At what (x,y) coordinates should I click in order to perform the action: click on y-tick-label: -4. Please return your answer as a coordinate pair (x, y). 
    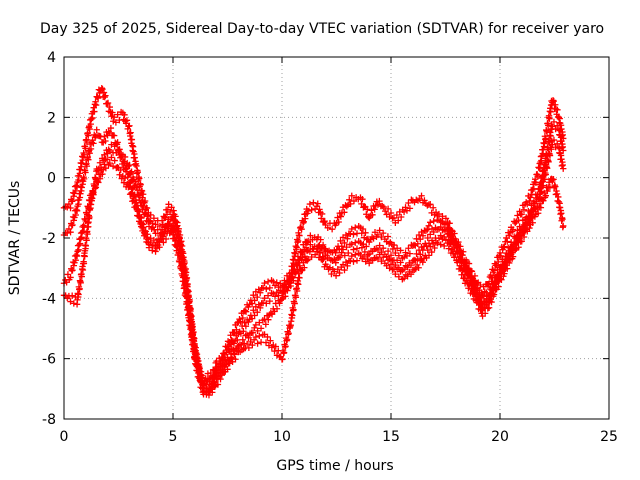
    Looking at the image, I should click on (49, 299).